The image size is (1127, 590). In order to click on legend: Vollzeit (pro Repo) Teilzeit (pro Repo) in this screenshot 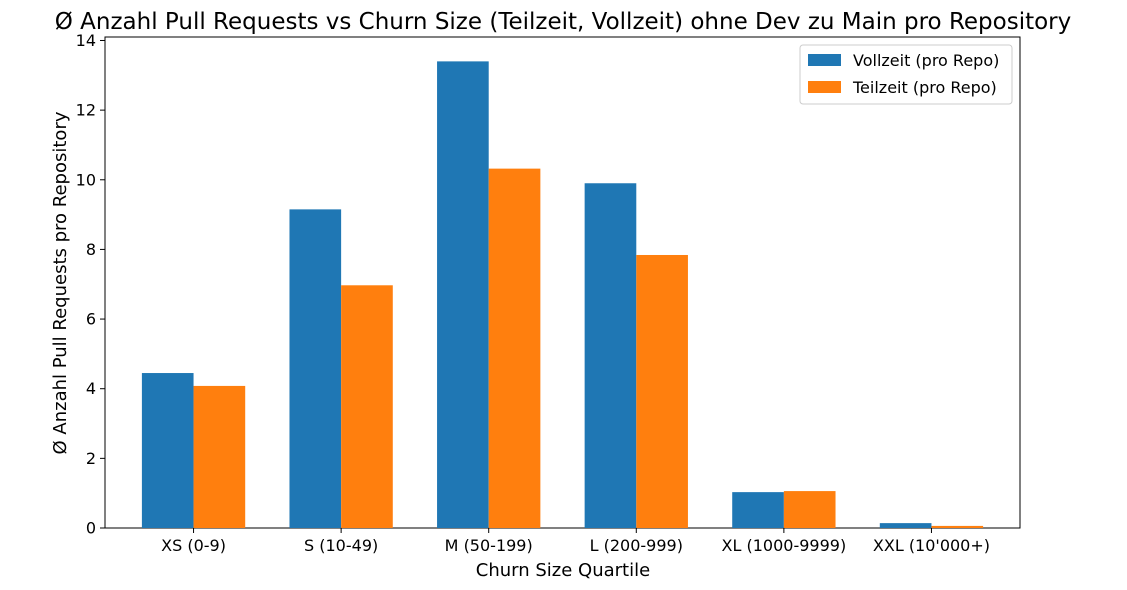, I will do `click(906, 74)`.